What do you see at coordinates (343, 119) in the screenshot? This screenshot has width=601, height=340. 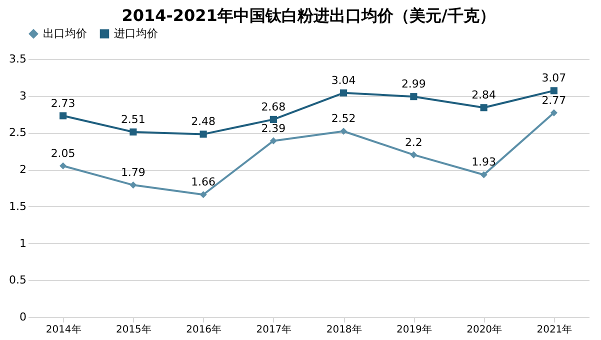 I see `data-label: 2.52` at bounding box center [343, 119].